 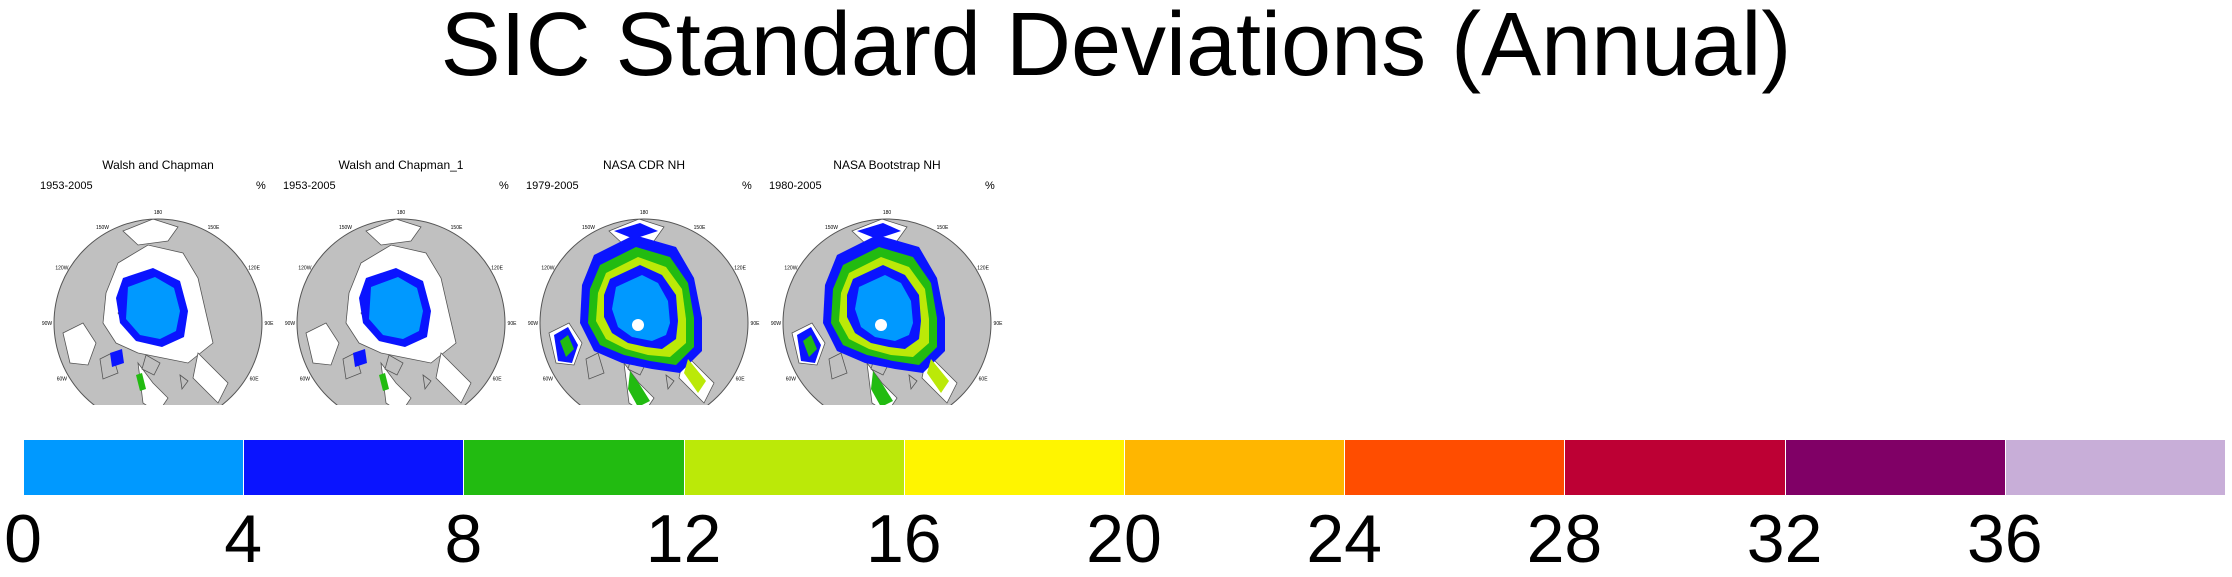 What do you see at coordinates (243, 539) in the screenshot?
I see `colorbar-tick-label: 4` at bounding box center [243, 539].